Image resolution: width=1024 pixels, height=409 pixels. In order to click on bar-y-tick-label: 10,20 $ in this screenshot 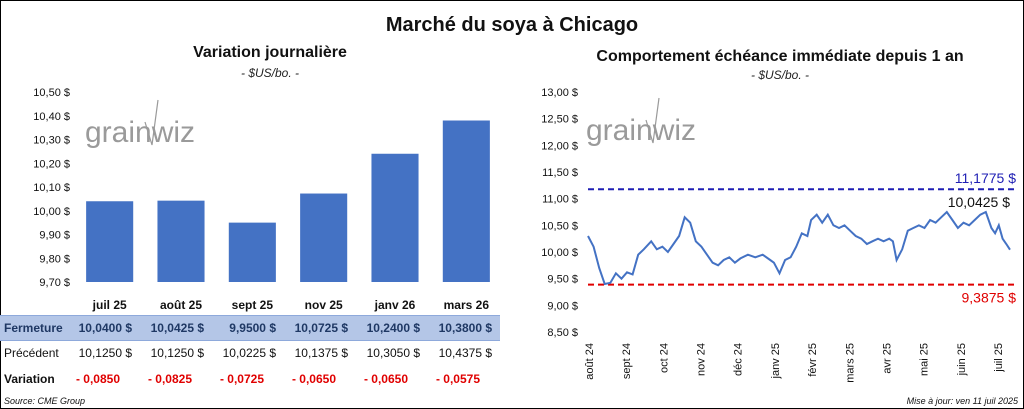, I will do `click(51, 164)`.